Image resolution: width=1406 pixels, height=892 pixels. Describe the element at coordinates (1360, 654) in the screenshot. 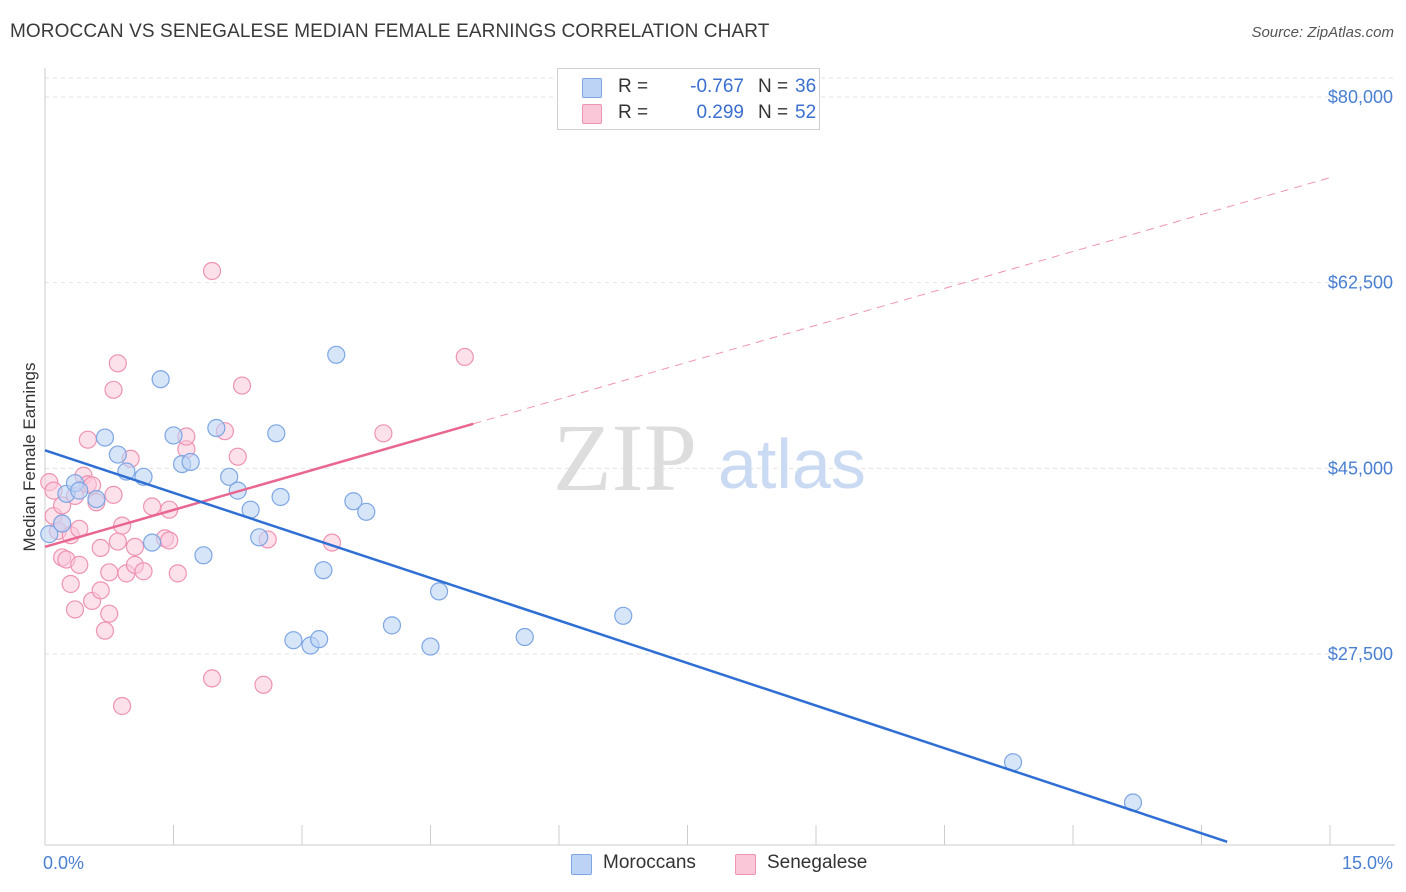

I see `y-tick-label-0: $27,500` at that location.